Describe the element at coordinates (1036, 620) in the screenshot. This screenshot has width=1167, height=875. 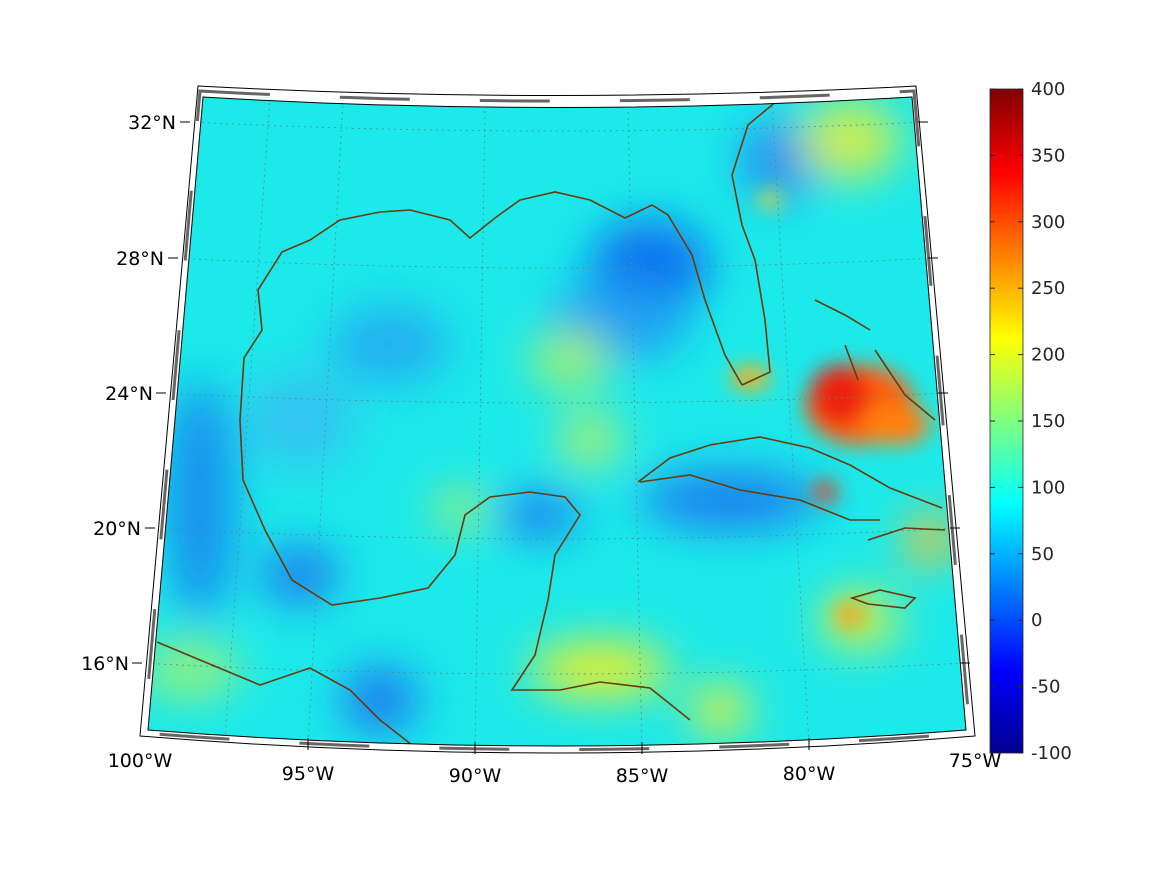
I see `colorbar-tick-label: 0` at that location.